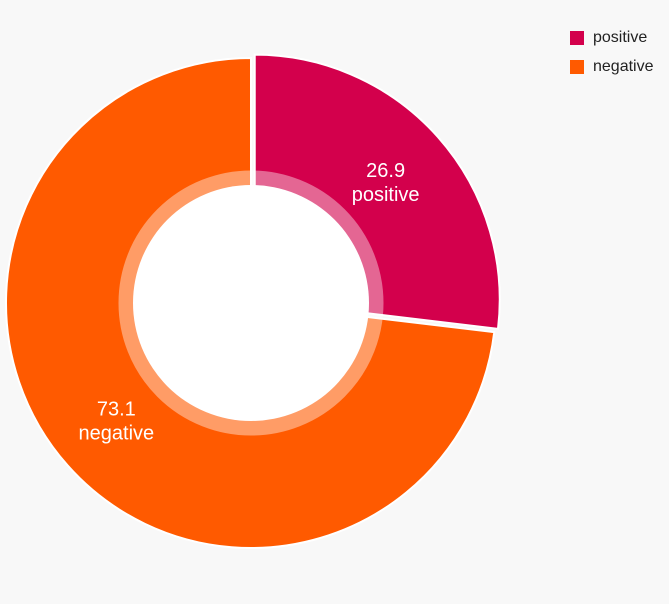 This screenshot has height=604, width=669. Describe the element at coordinates (386, 195) in the screenshot. I see `category-label: positive` at that location.